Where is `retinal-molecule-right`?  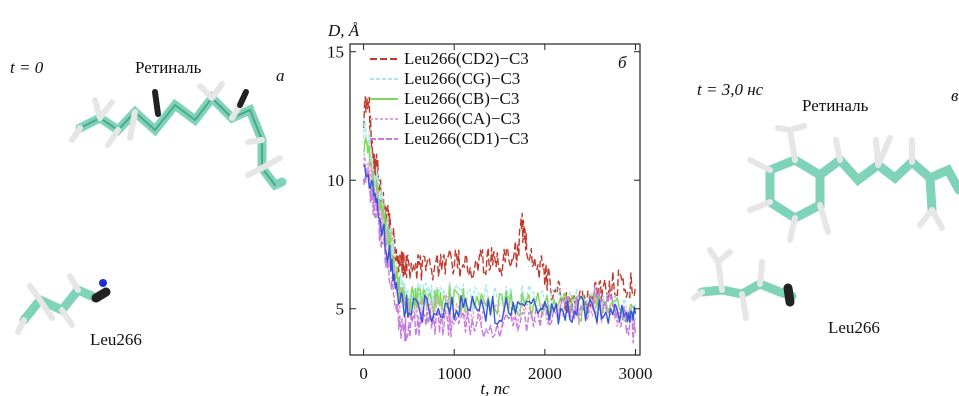
retinal-molecule-right is located at coordinates (853, 183).